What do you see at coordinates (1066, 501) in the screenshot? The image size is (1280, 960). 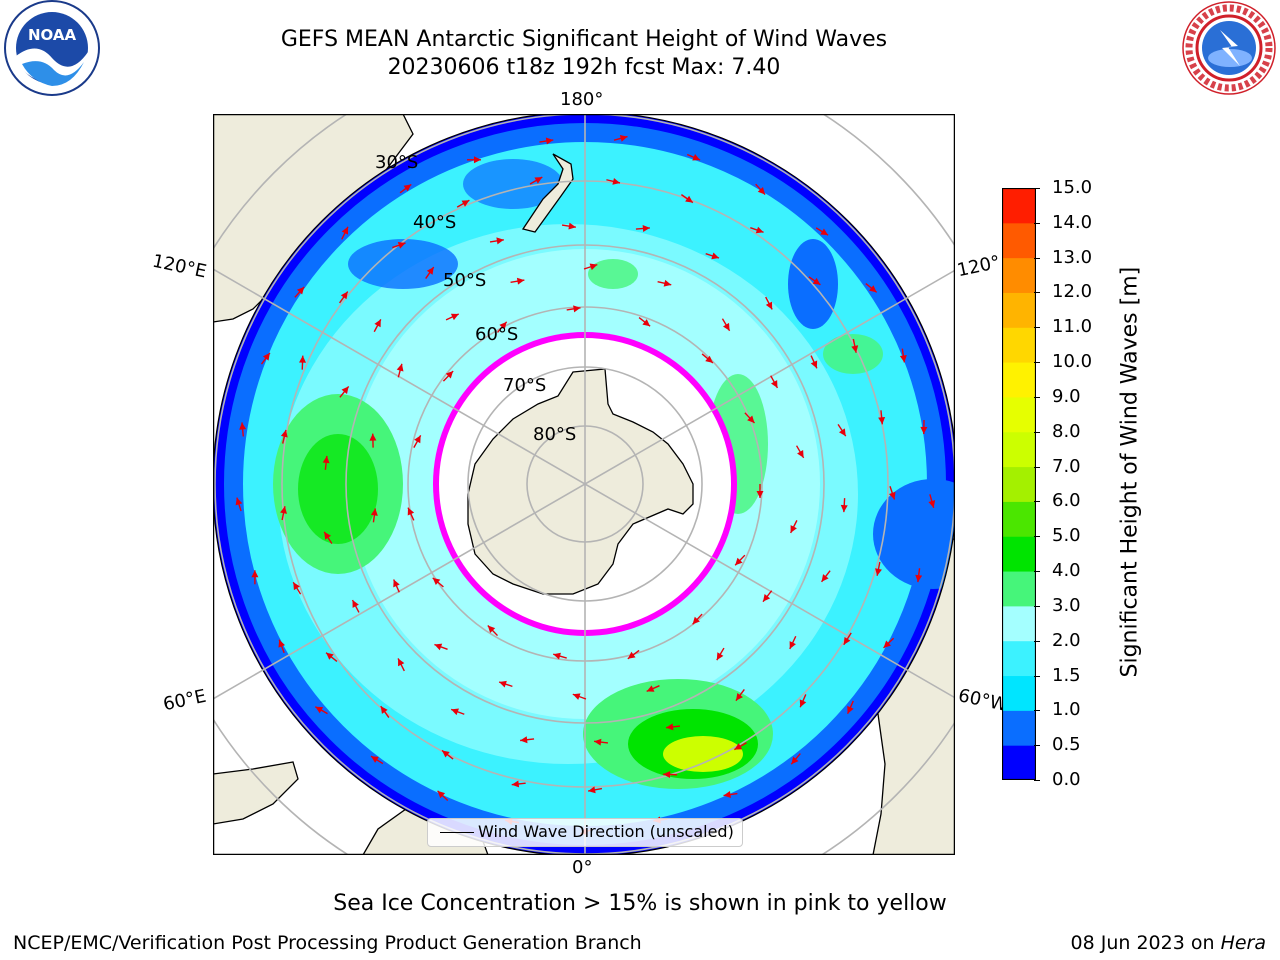 I see `colorbar-tick-label: 6.0` at bounding box center [1066, 501].